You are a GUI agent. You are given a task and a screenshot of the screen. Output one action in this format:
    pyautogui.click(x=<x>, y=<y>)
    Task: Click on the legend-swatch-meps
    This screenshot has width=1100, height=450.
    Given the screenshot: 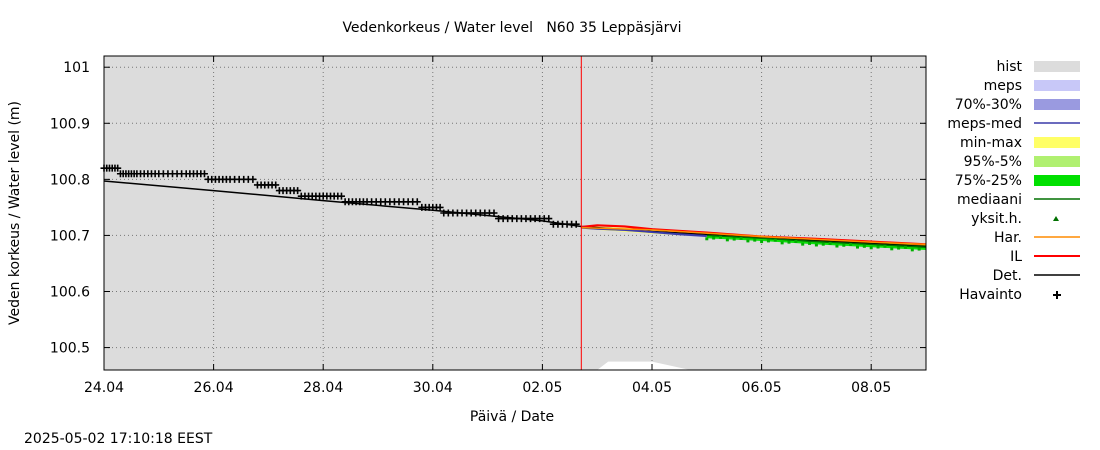 What is the action you would take?
    pyautogui.click(x=1057, y=85)
    